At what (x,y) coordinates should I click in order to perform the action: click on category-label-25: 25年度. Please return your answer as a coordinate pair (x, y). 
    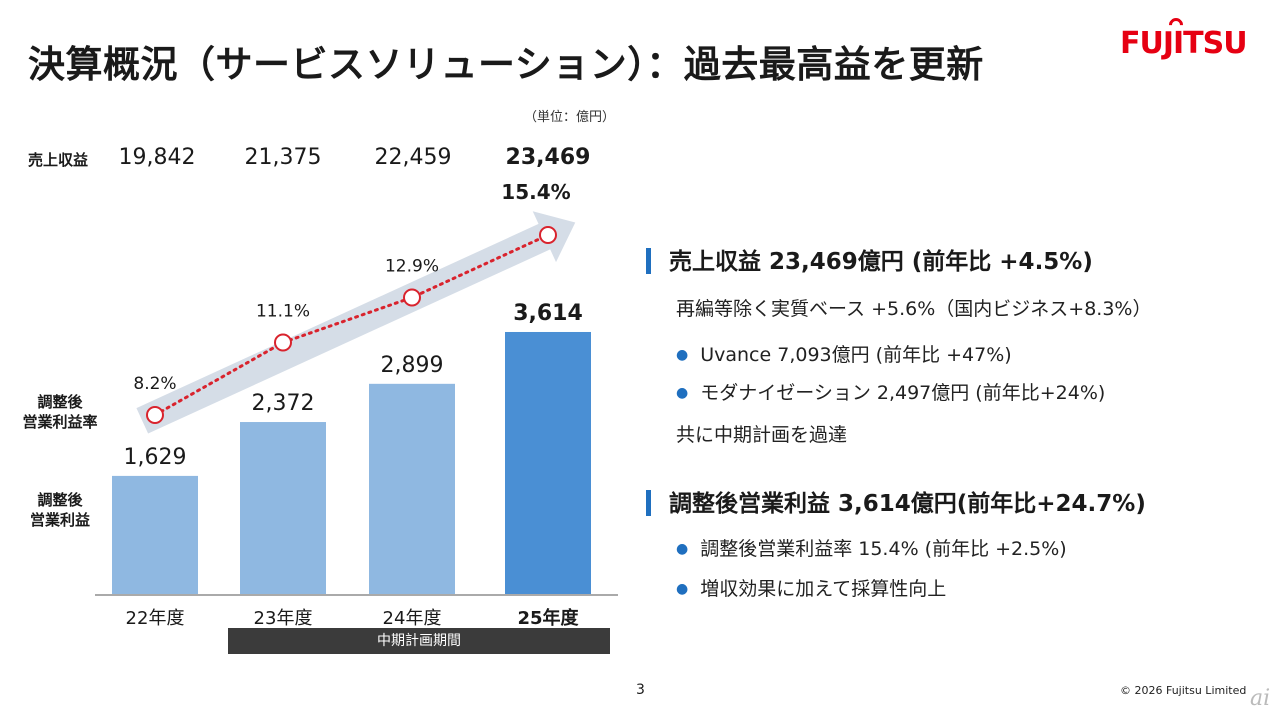
    Looking at the image, I should click on (548, 618).